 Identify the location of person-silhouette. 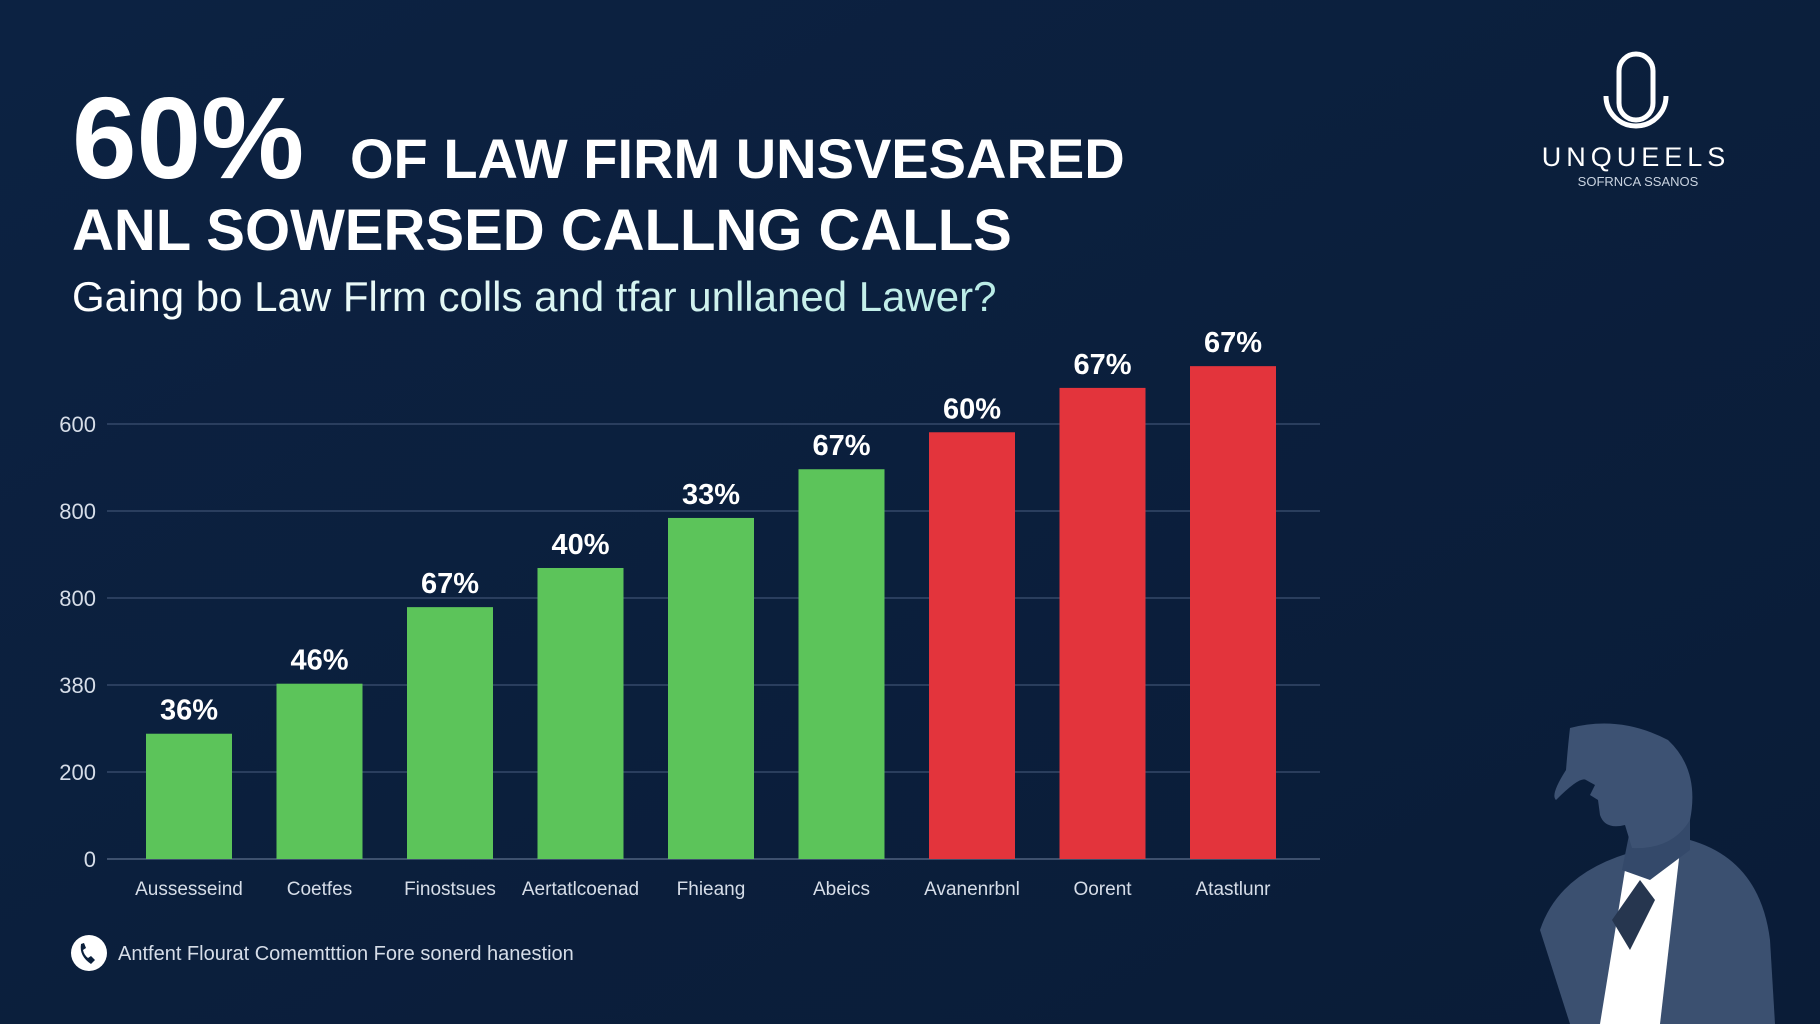
(1657, 873).